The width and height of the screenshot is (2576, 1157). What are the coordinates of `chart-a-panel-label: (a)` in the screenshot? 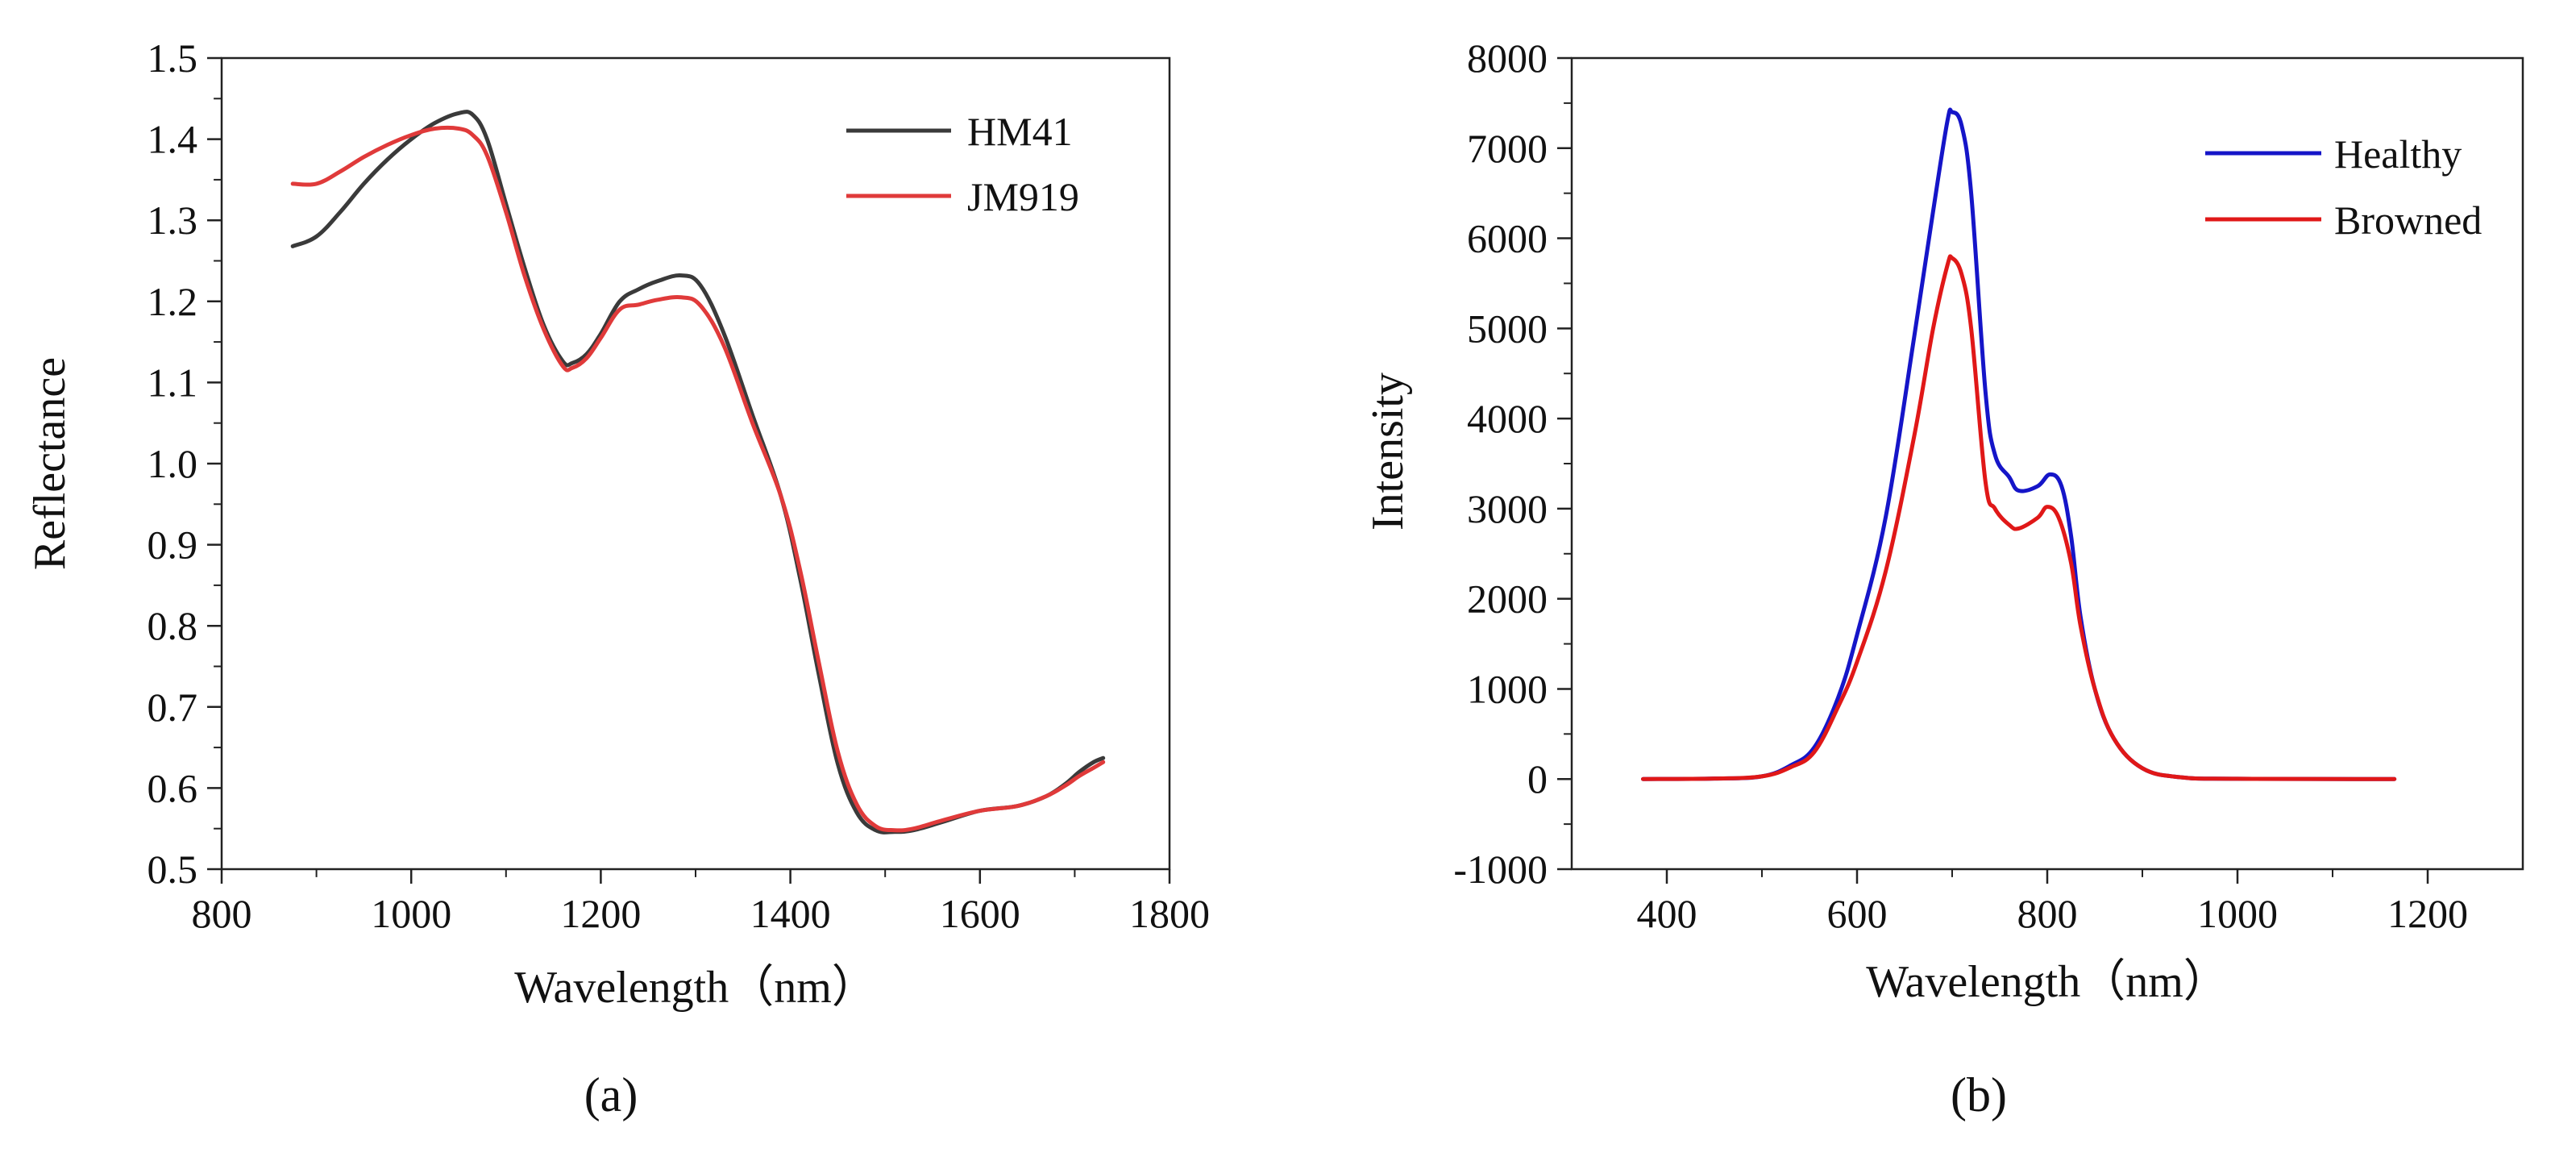 It's located at (611, 1095).